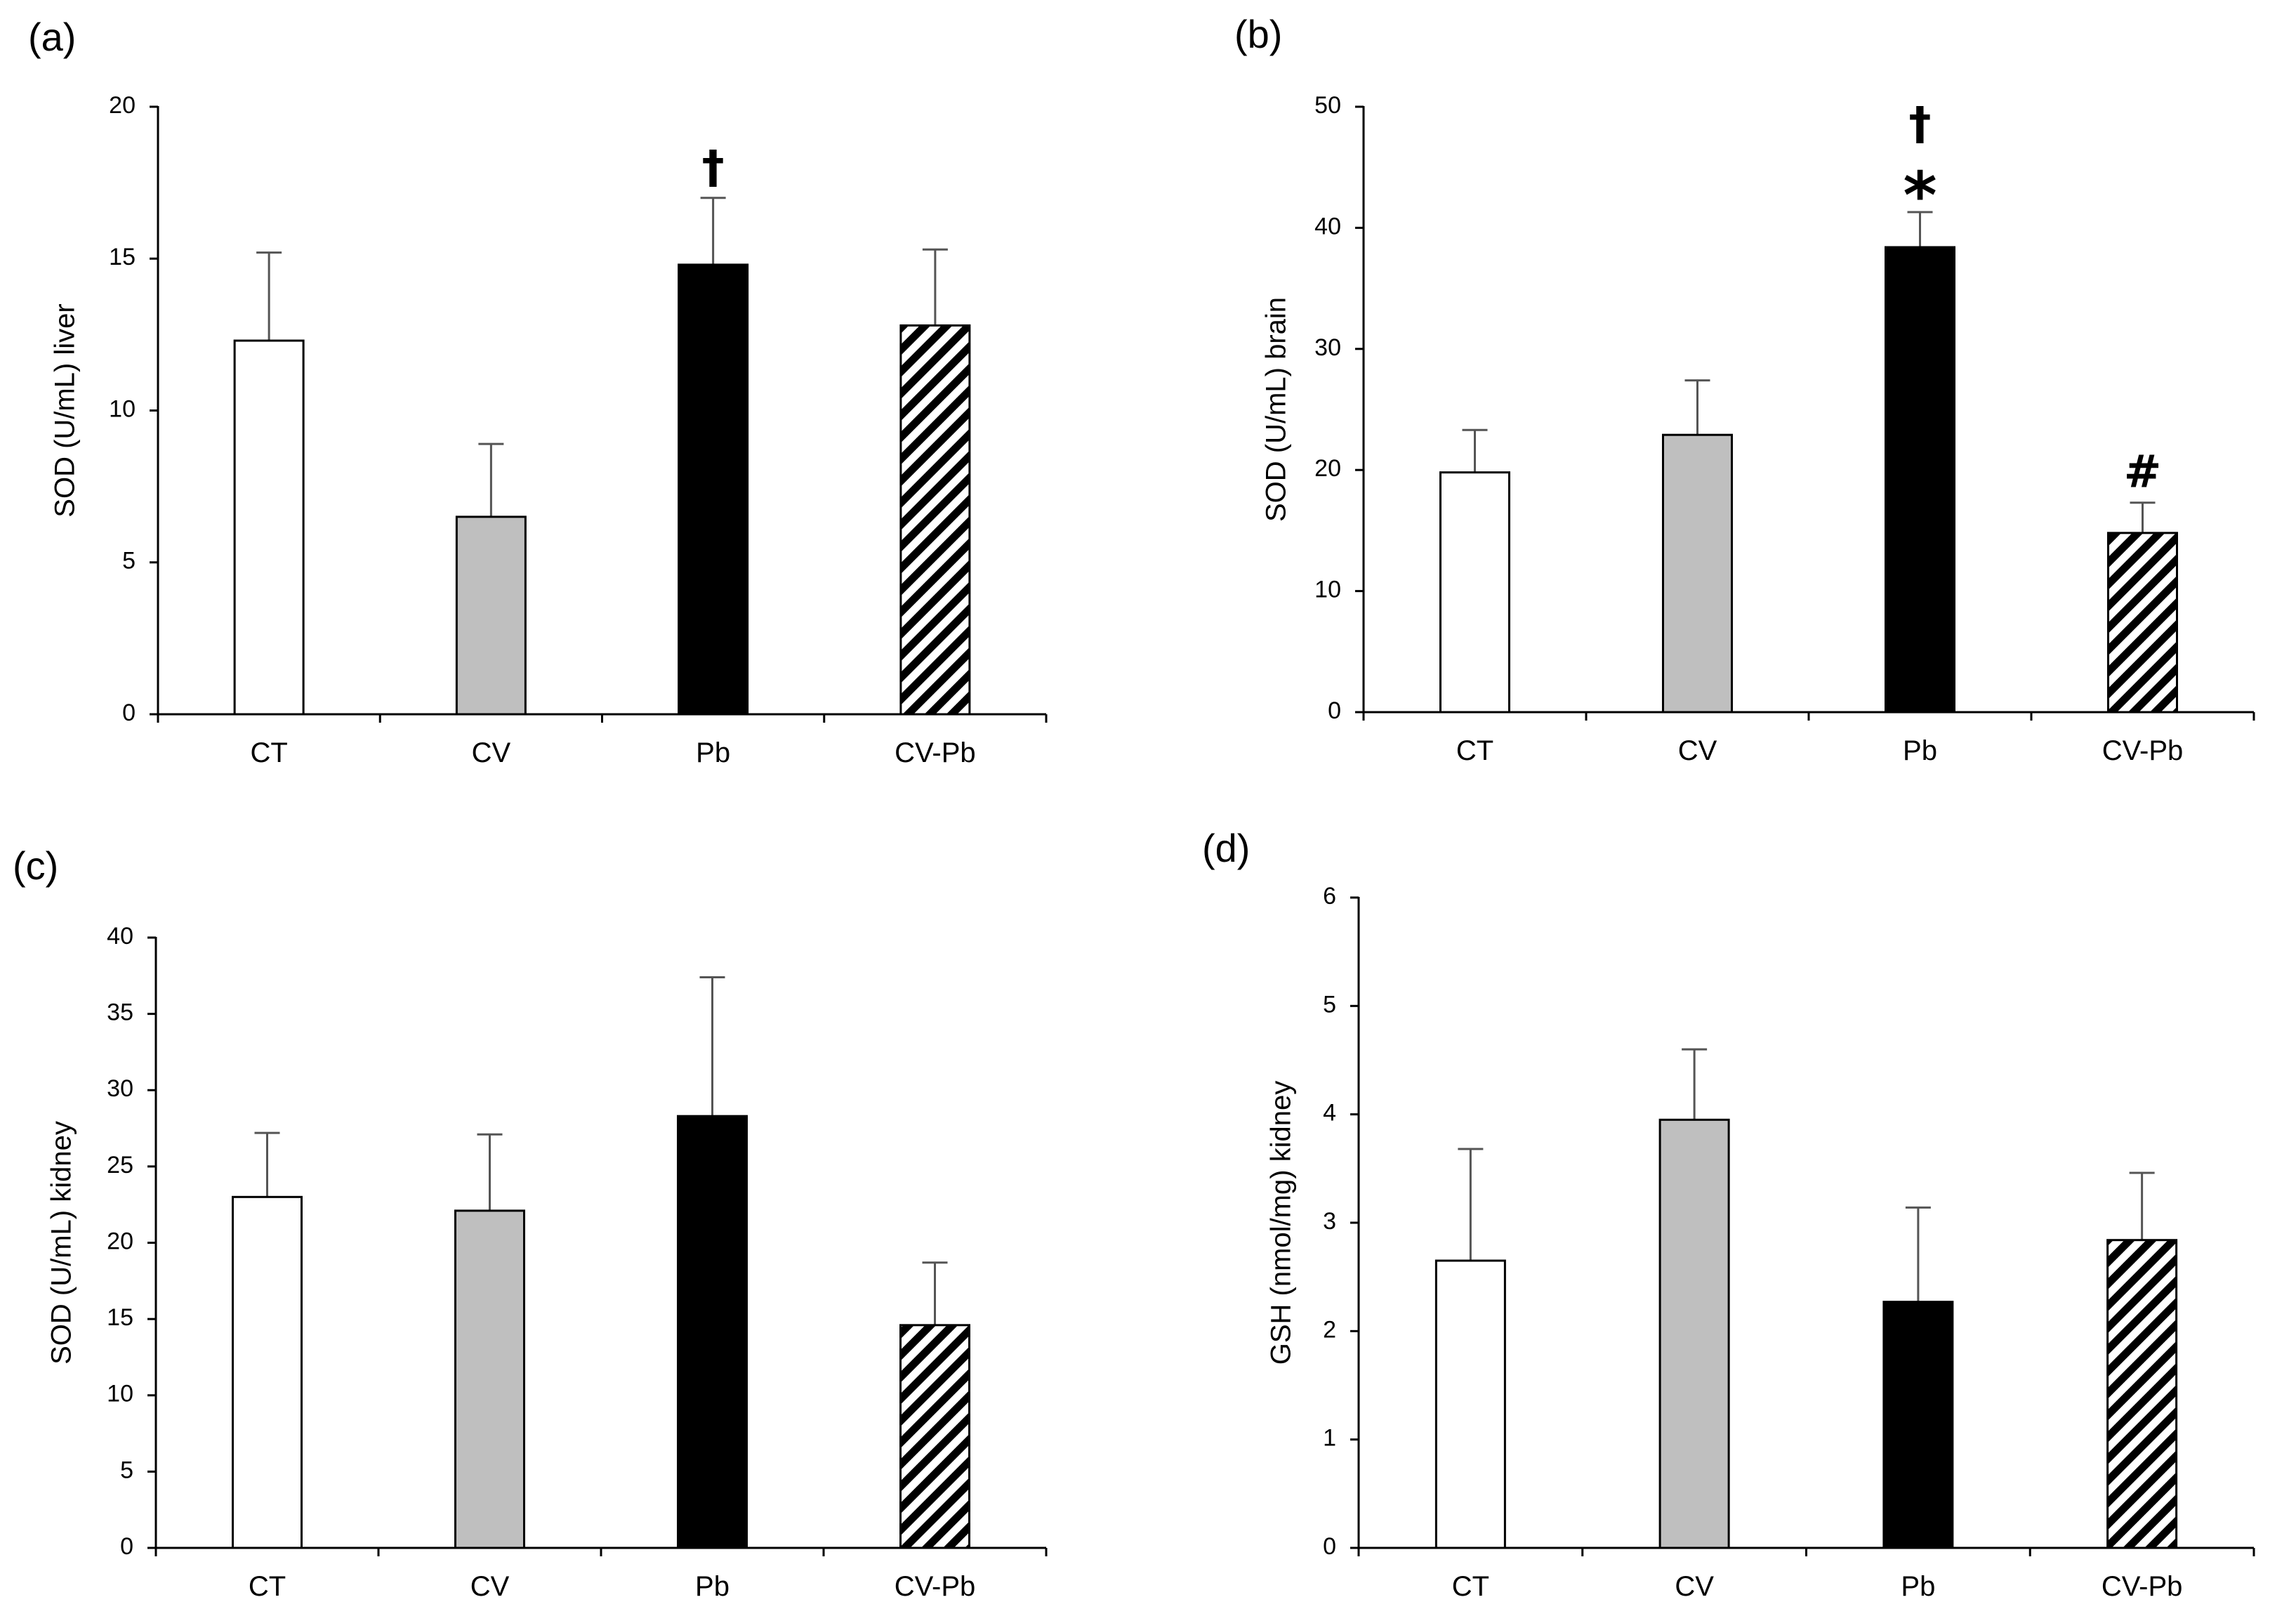 This screenshot has width=2296, height=1609. What do you see at coordinates (61, 1243) in the screenshot?
I see `y-axis-title-c: SOD (U/mL) kidney` at bounding box center [61, 1243].